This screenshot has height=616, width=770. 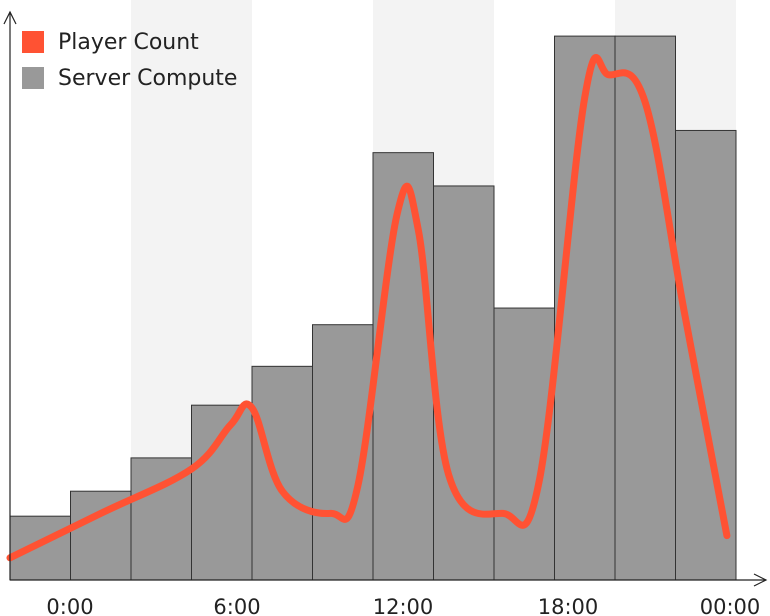 I want to click on x-tick-label: 0:00, so click(x=69, y=605).